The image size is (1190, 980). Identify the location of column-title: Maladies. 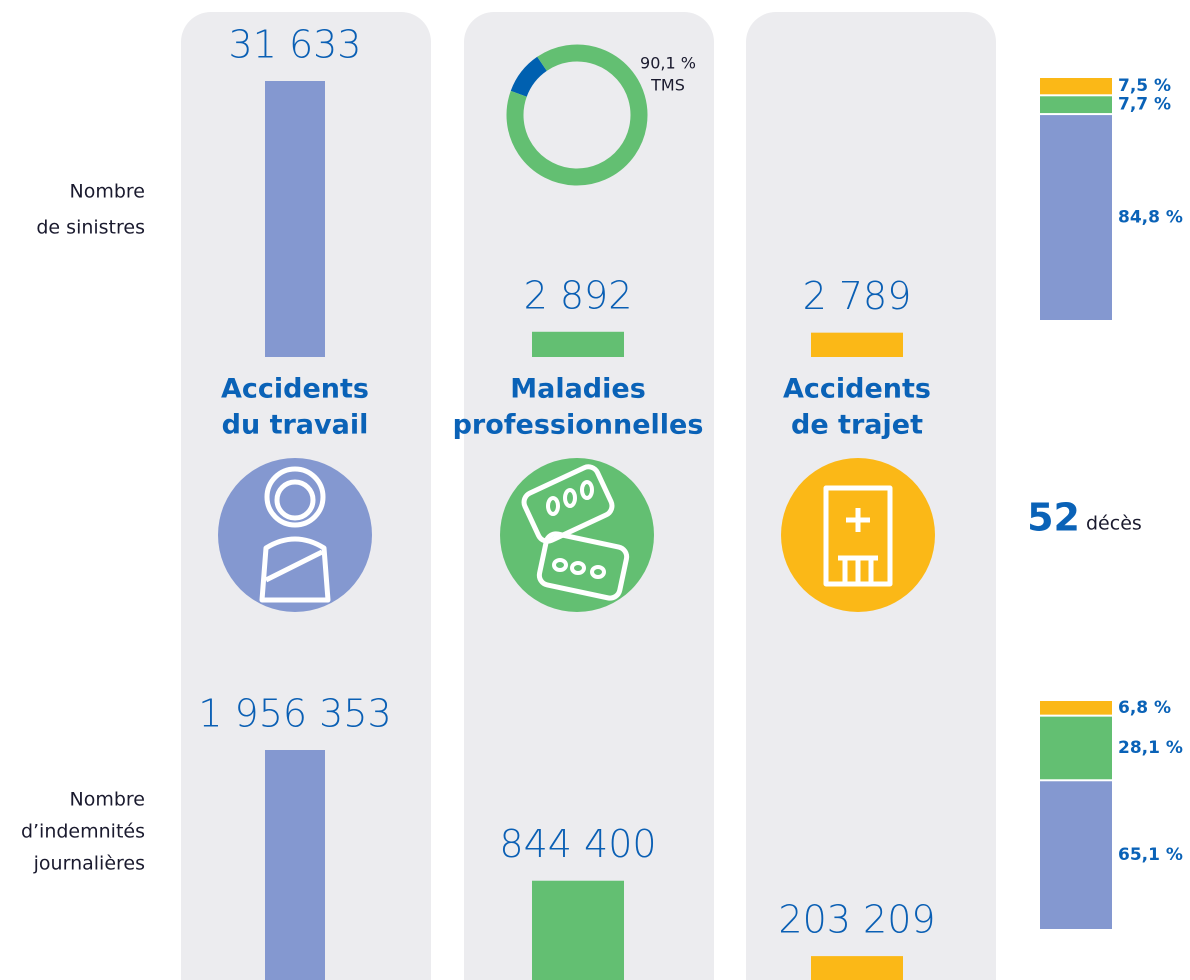
(578, 389).